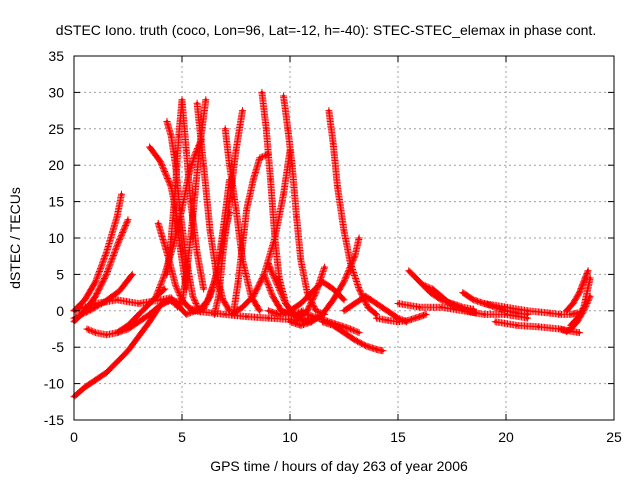 This screenshot has height=480, width=640. What do you see at coordinates (398, 437) in the screenshot?
I see `x-tick-label: 15` at bounding box center [398, 437].